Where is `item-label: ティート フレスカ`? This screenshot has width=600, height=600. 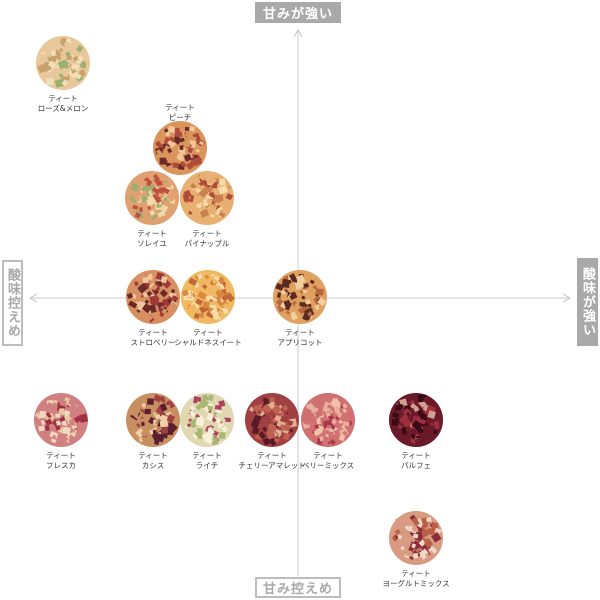
item-label: ティート フレスカ is located at coordinates (61, 461).